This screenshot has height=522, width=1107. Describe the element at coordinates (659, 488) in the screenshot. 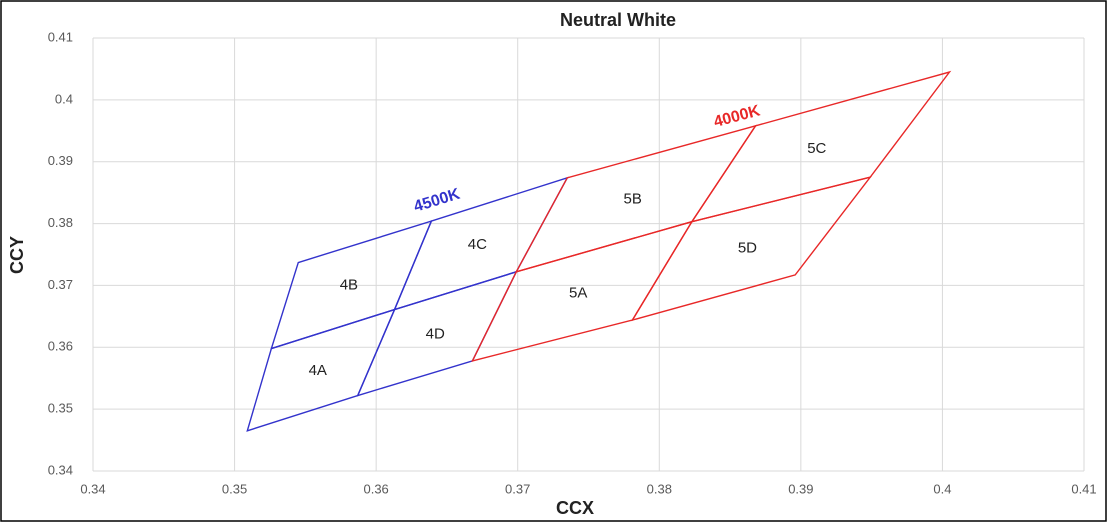

I see `x-tick-label: 0.38` at that location.